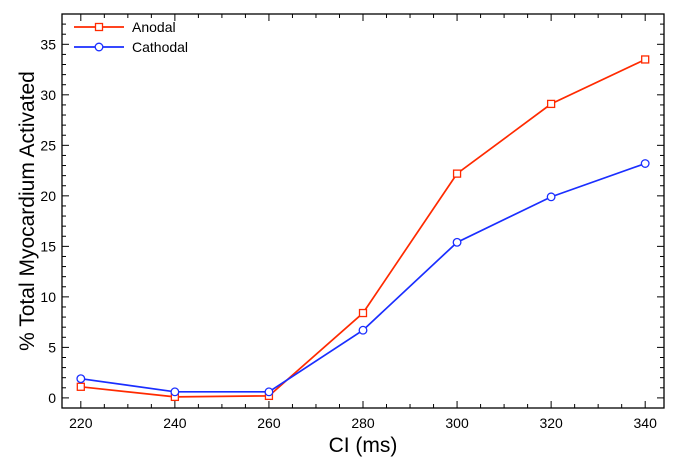 This screenshot has width=678, height=457. What do you see at coordinates (551, 423) in the screenshot?
I see `x-tick-label: 320` at bounding box center [551, 423].